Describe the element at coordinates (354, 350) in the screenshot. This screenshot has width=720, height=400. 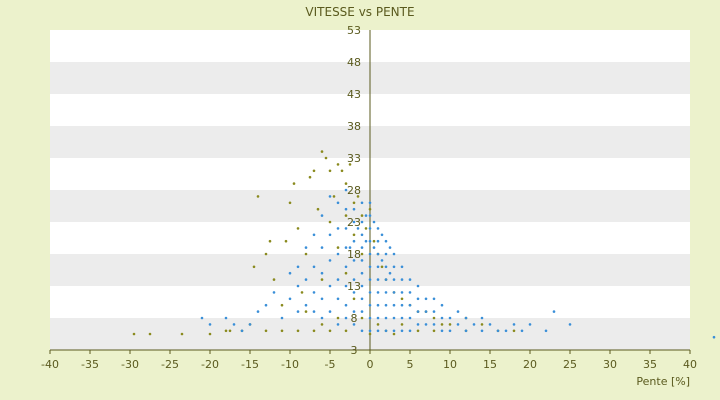
I see `y-tick-label: 3` at that location.